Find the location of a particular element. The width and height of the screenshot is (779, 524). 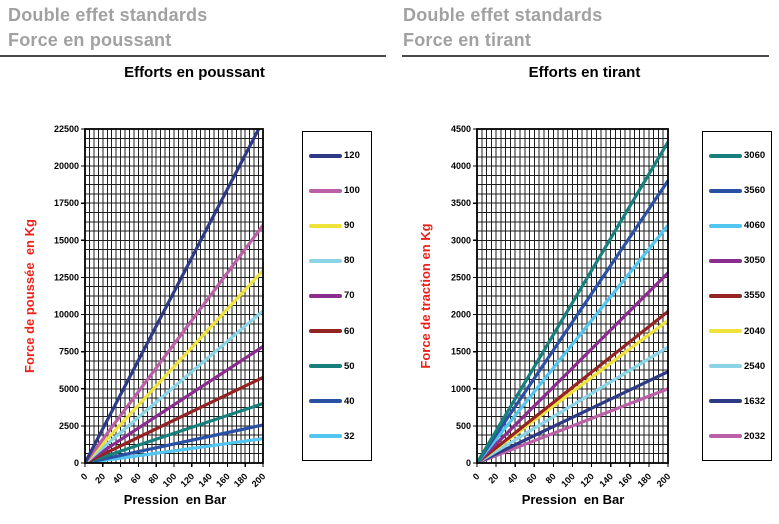

legend-label: 2032 is located at coordinates (755, 436).